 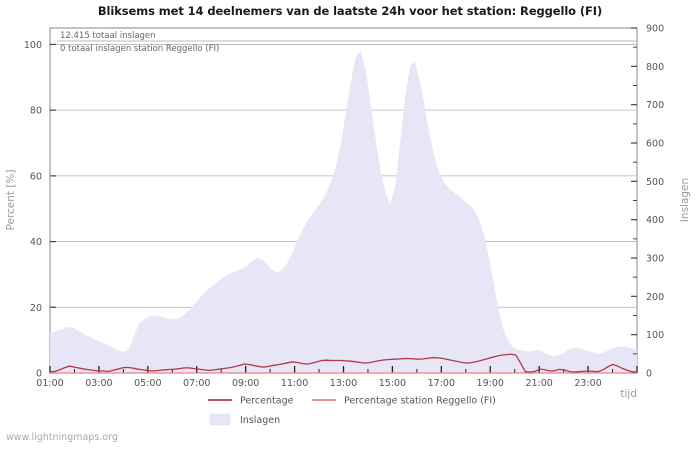 I want to click on x-tick-label: 15:00, so click(x=392, y=383).